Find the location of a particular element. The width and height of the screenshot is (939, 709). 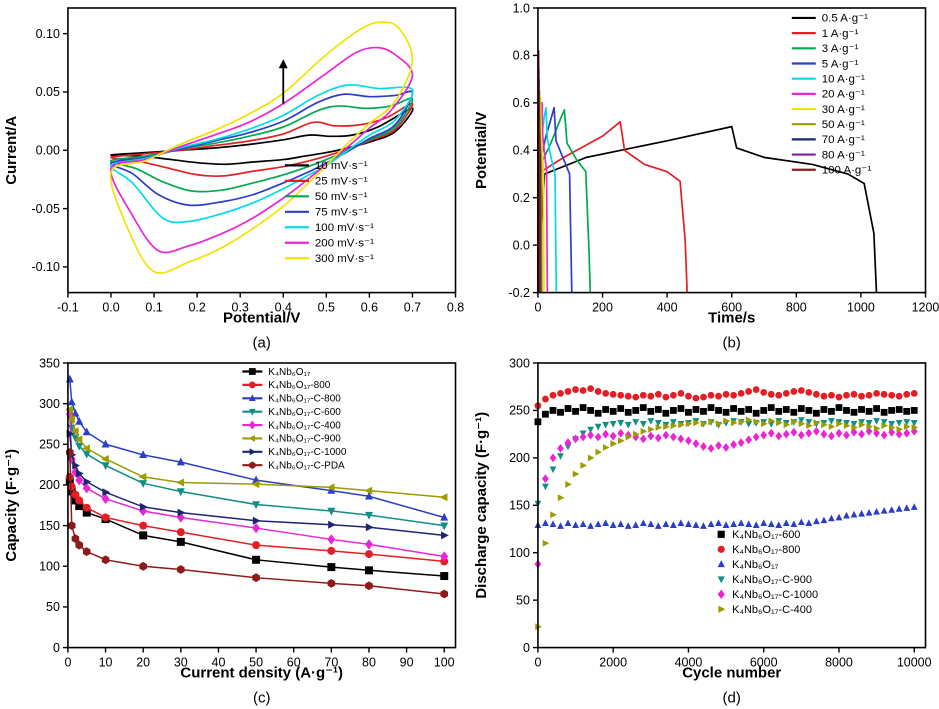

legend-item: K₄Nb₆O₁₇-C-1000 is located at coordinates (294, 452).